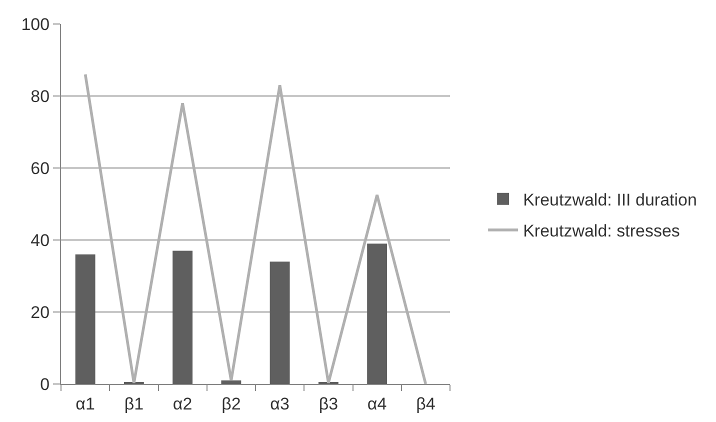  What do you see at coordinates (40, 168) in the screenshot?
I see `y-tick-label: 60` at bounding box center [40, 168].